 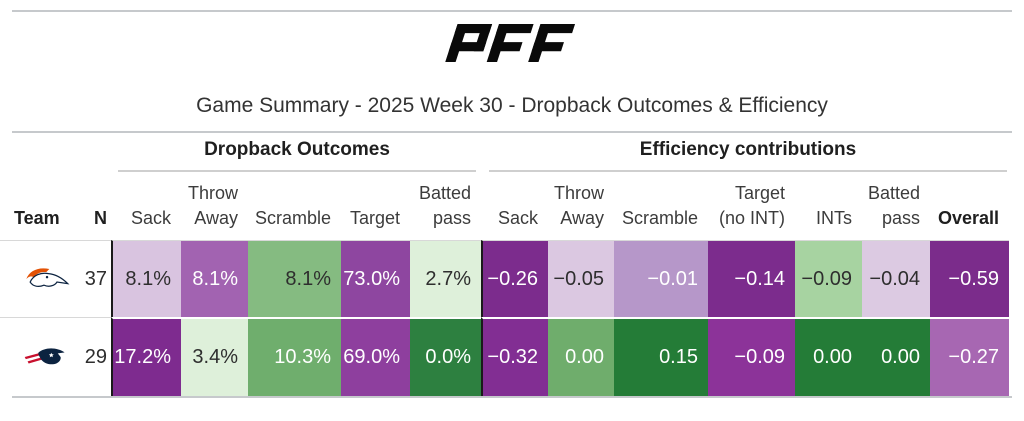 What do you see at coordinates (95, 278) in the screenshot?
I see `n-value: 37` at bounding box center [95, 278].